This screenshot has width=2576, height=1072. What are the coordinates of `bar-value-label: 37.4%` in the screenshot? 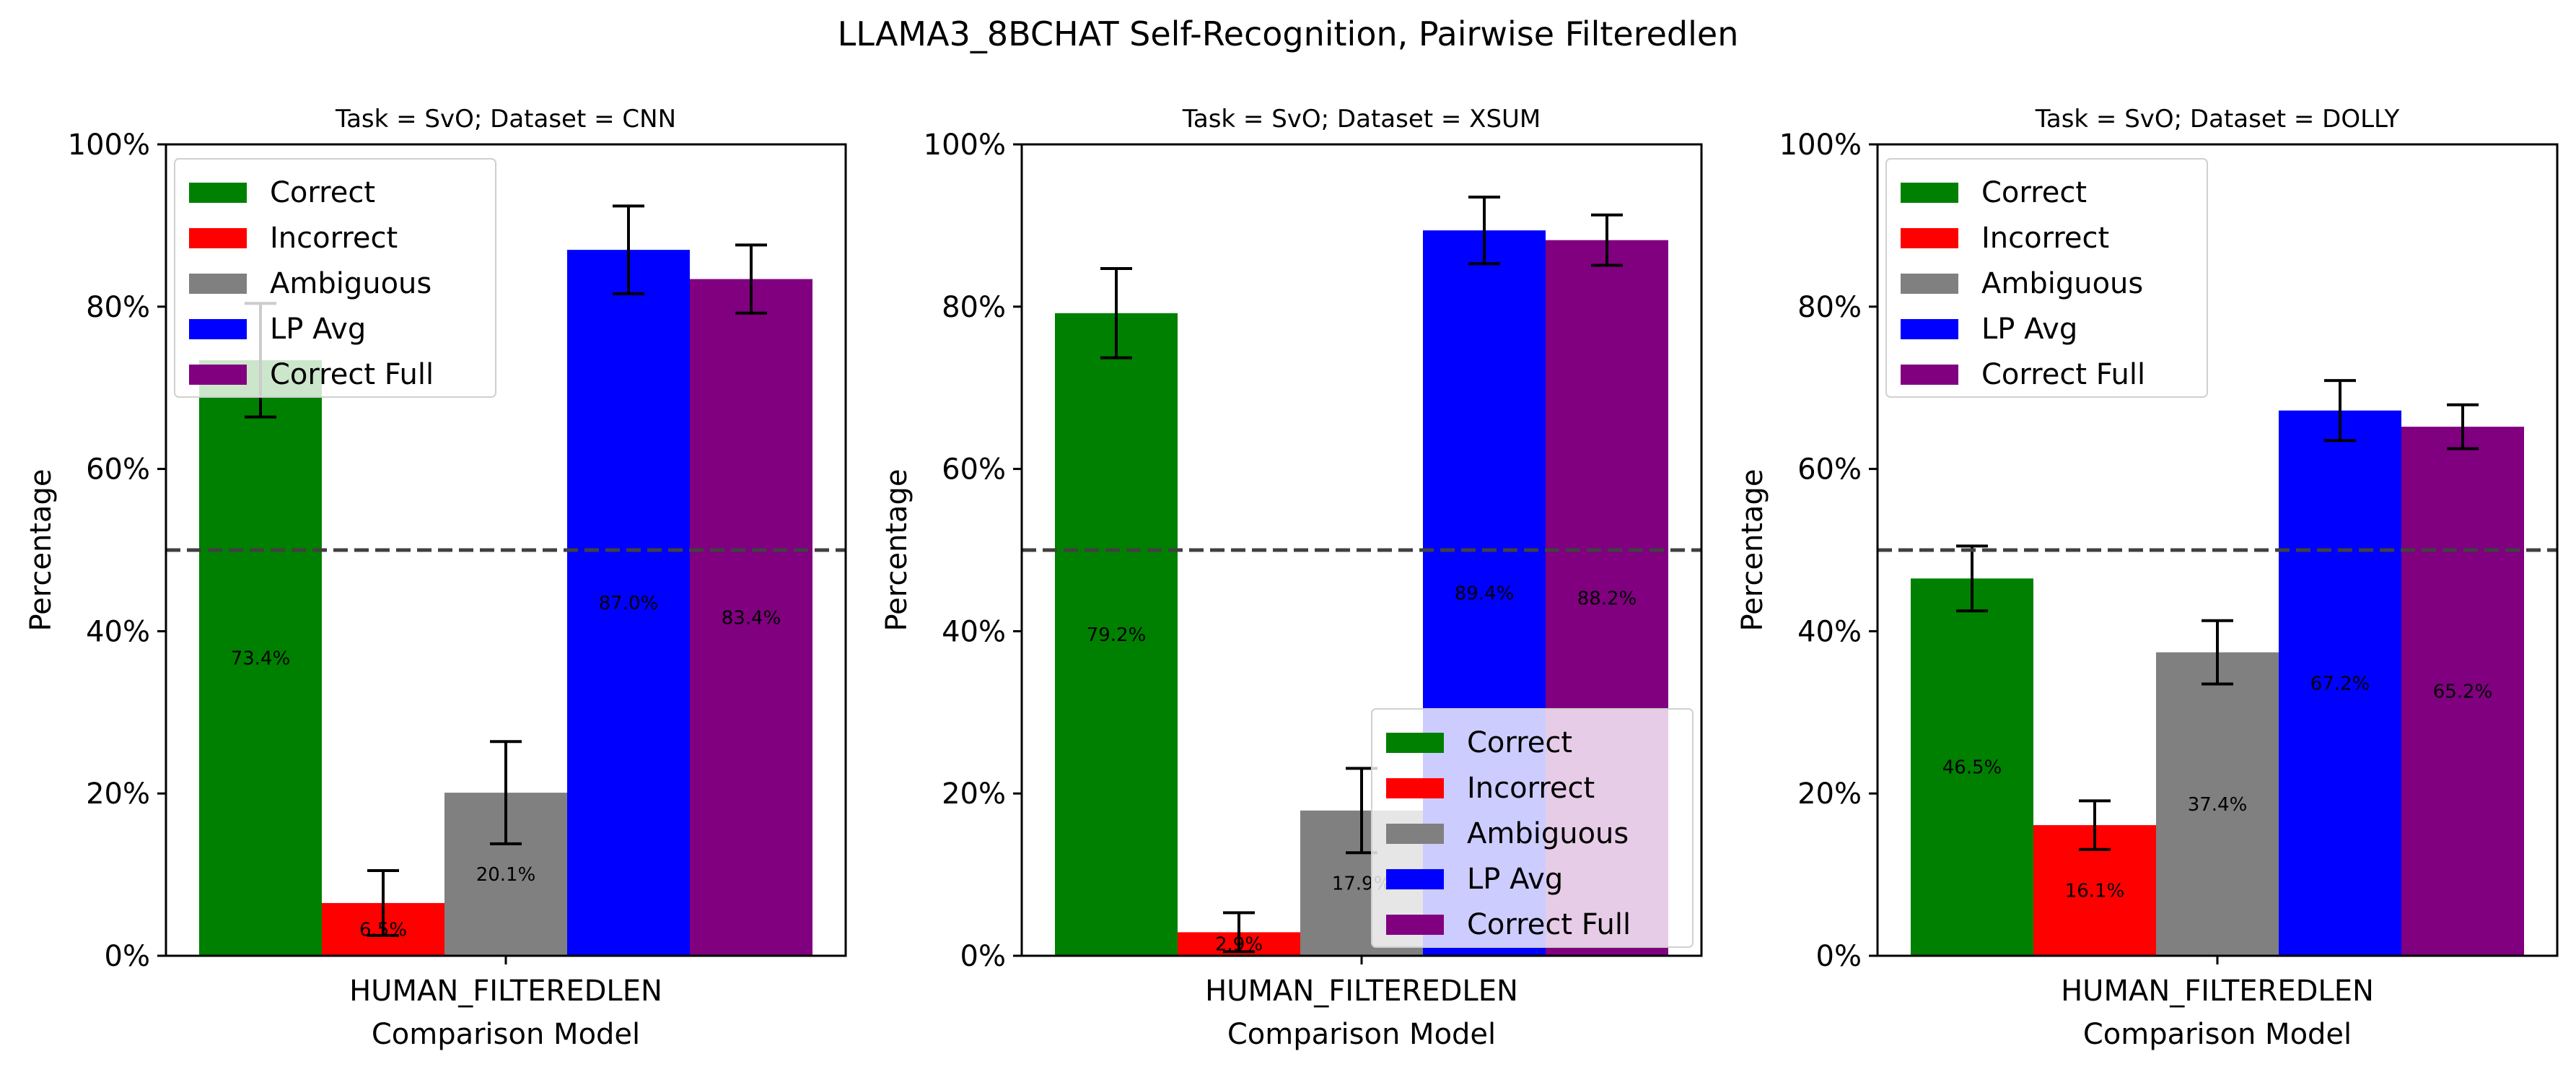 It's located at (2218, 805).